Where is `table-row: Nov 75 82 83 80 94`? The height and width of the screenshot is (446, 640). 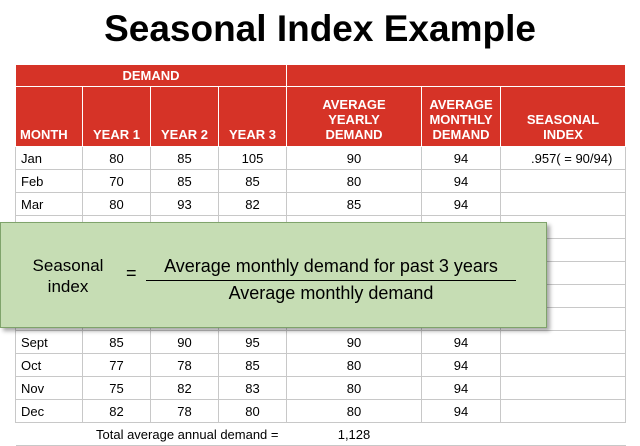
table-row: Nov 75 82 83 80 94 is located at coordinates (321, 388).